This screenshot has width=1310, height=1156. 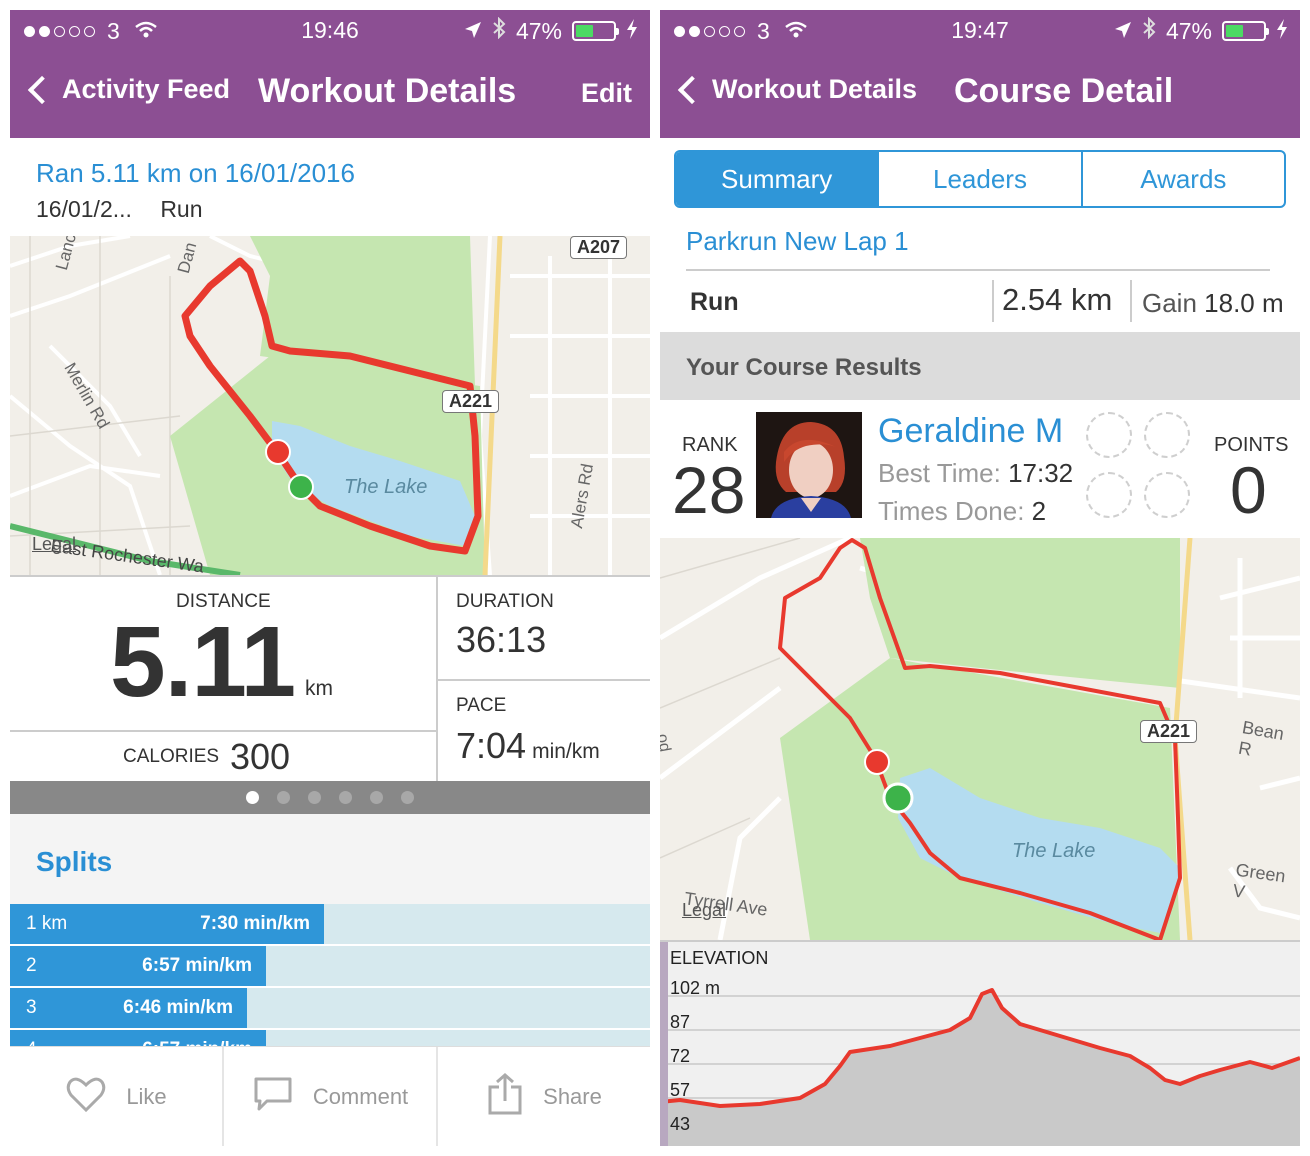 I want to click on back-button: Workout Details, so click(x=795, y=89).